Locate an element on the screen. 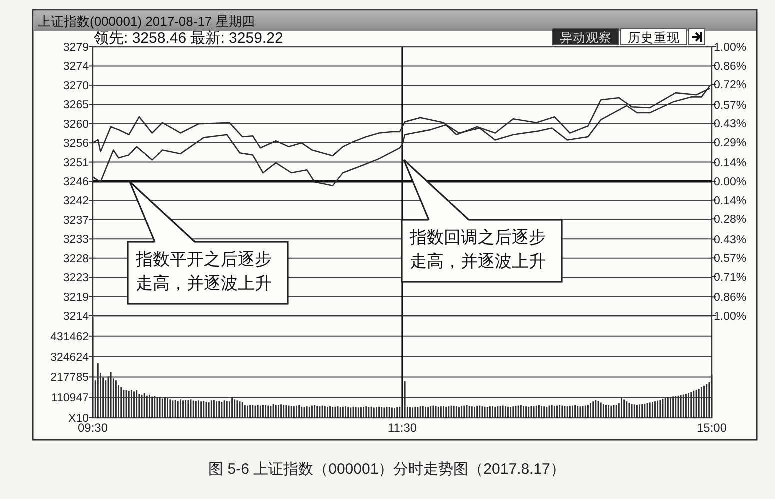 Image resolution: width=775 pixels, height=499 pixels. y2-tick-label: 0.72% is located at coordinates (730, 86).